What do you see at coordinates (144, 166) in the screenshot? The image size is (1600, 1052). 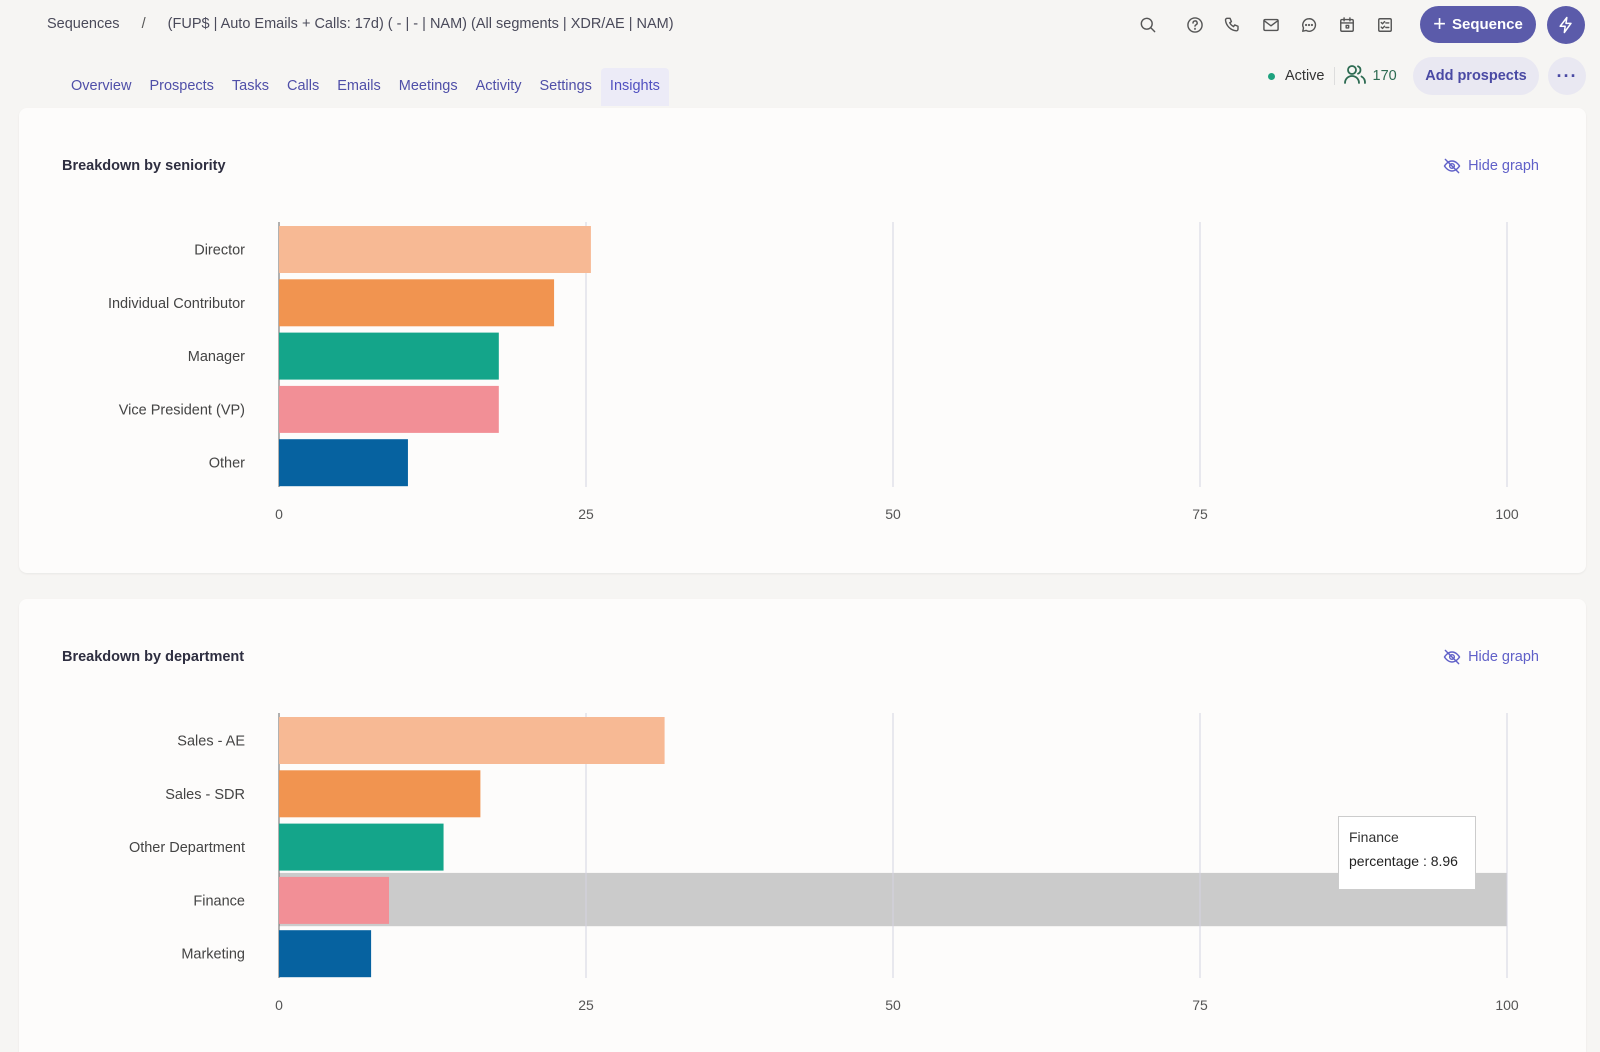 I see `seniority-title: Breakdown by seniority` at bounding box center [144, 166].